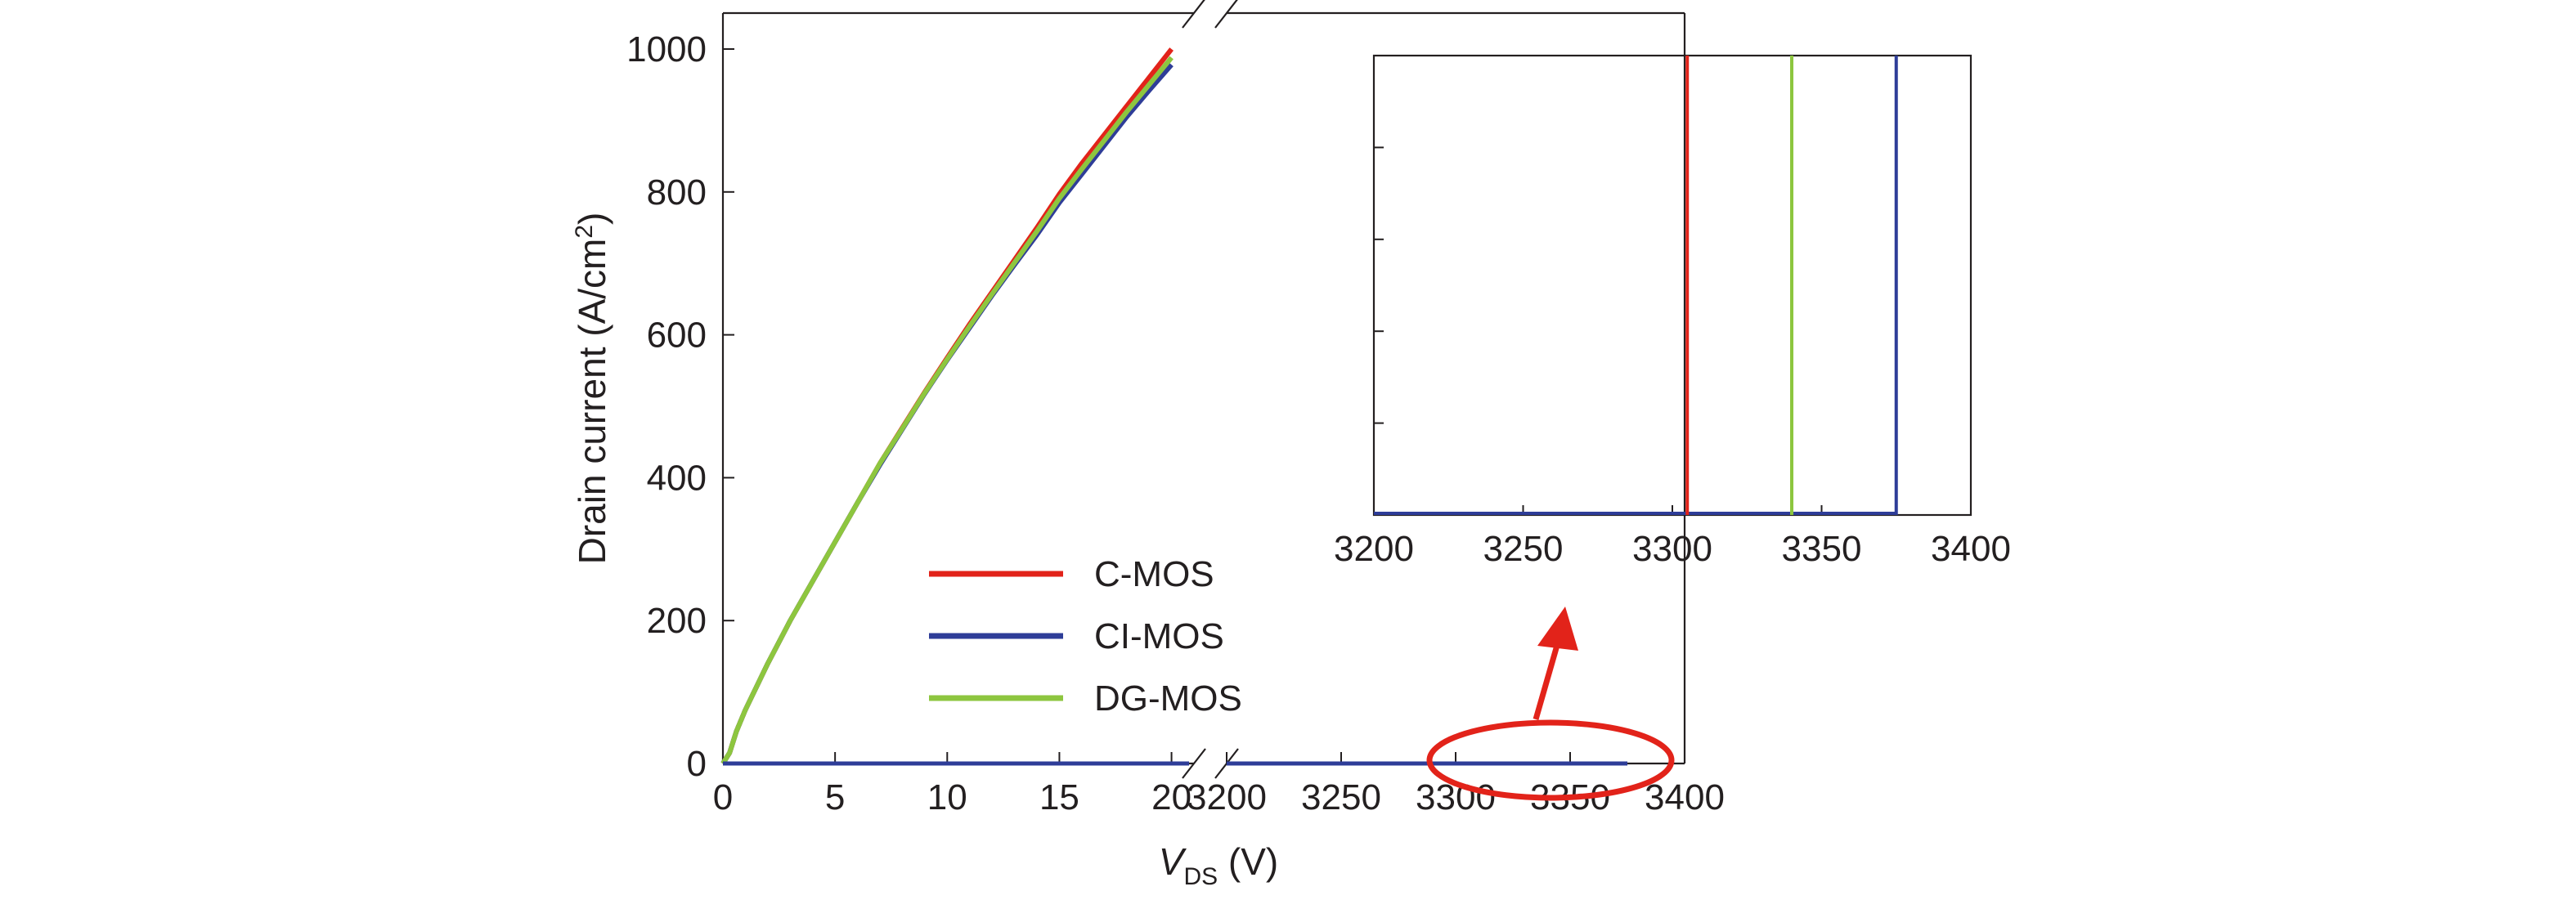  Describe the element at coordinates (1341, 797) in the screenshot. I see `x-tick-label: 3250` at that location.